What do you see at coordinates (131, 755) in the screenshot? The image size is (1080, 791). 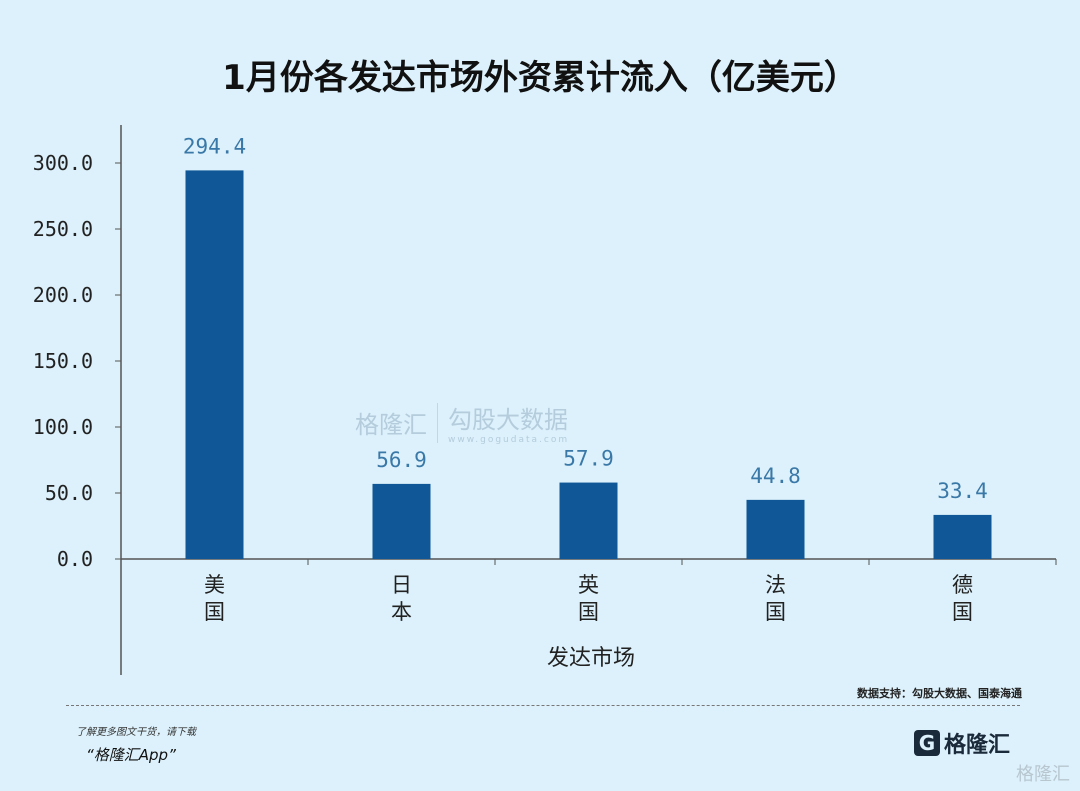 I see `promo-app: “格隆汇App”` at bounding box center [131, 755].